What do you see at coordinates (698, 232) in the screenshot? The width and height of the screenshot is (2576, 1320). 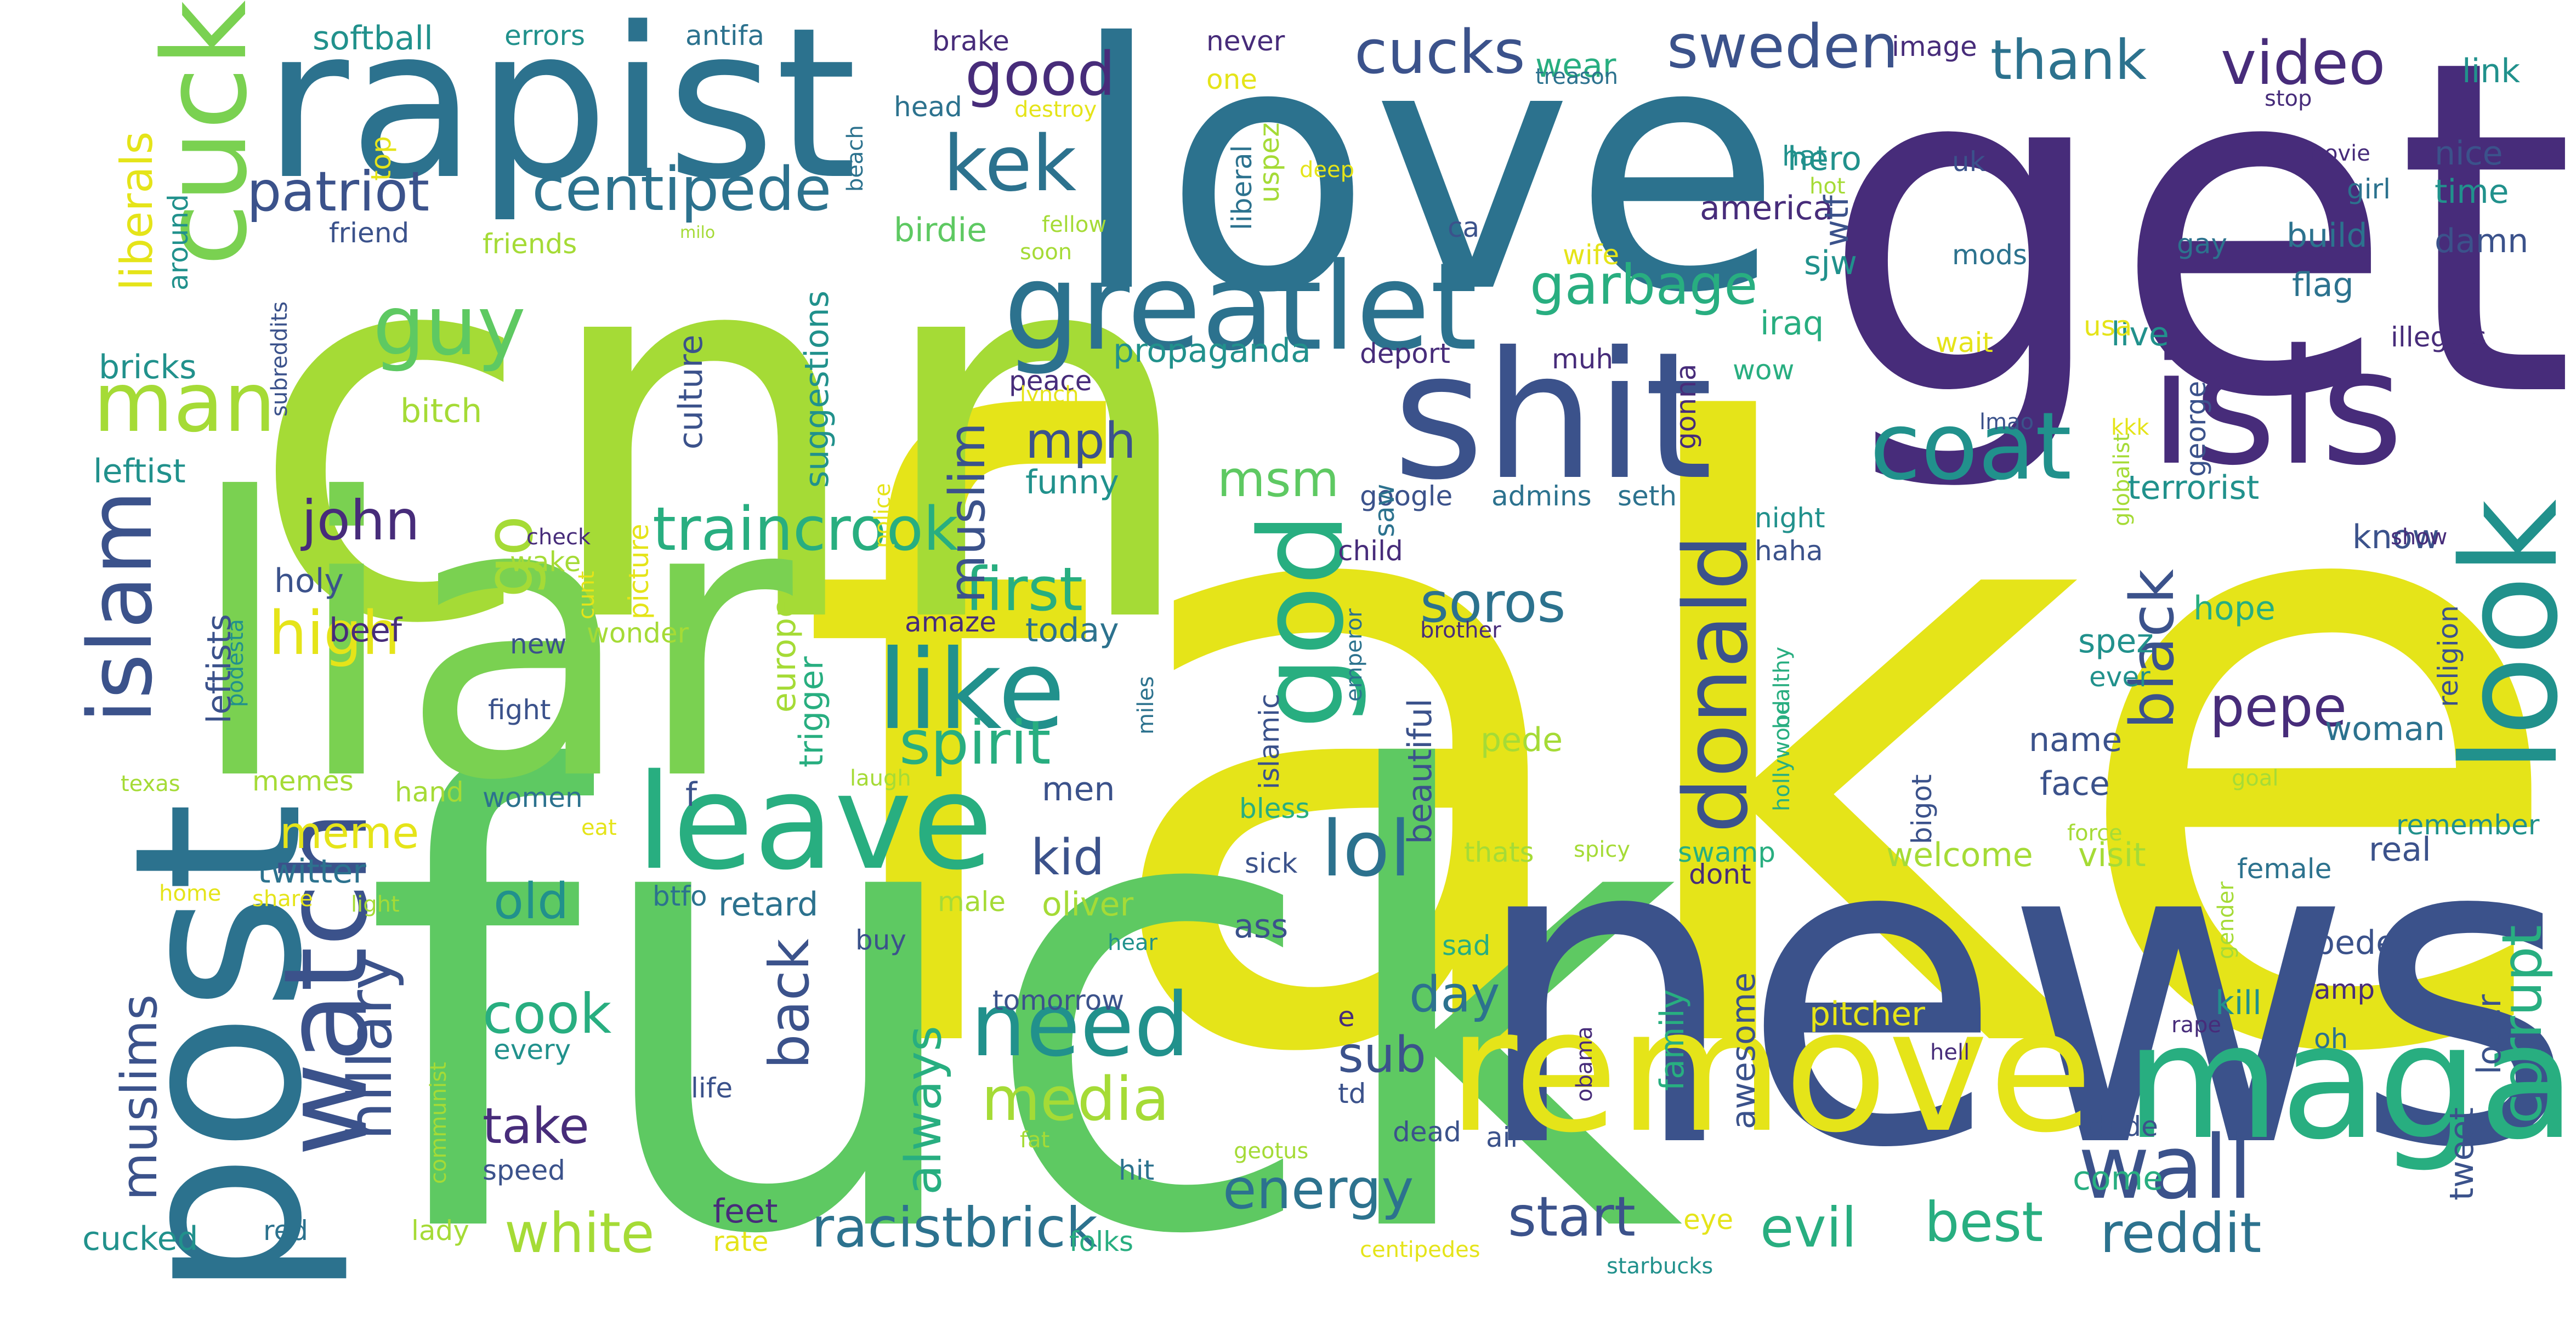 I see `word-milo: milo` at bounding box center [698, 232].